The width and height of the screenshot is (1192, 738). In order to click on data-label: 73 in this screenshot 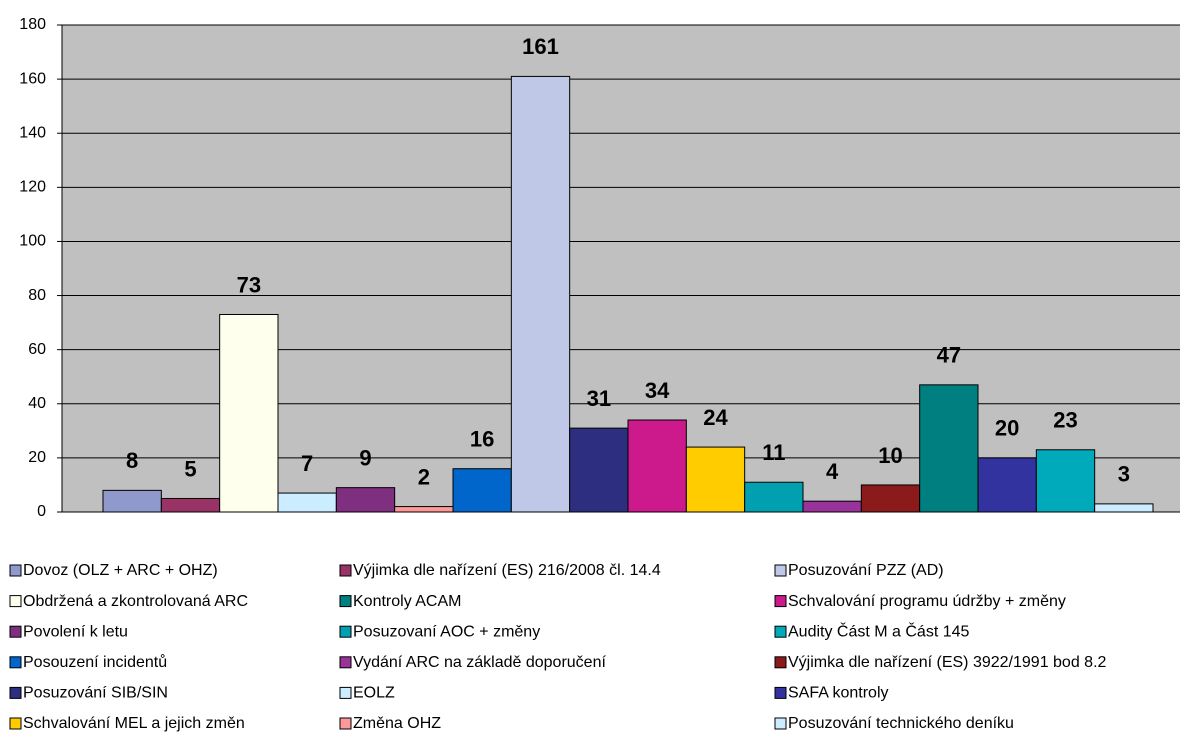, I will do `click(249, 284)`.